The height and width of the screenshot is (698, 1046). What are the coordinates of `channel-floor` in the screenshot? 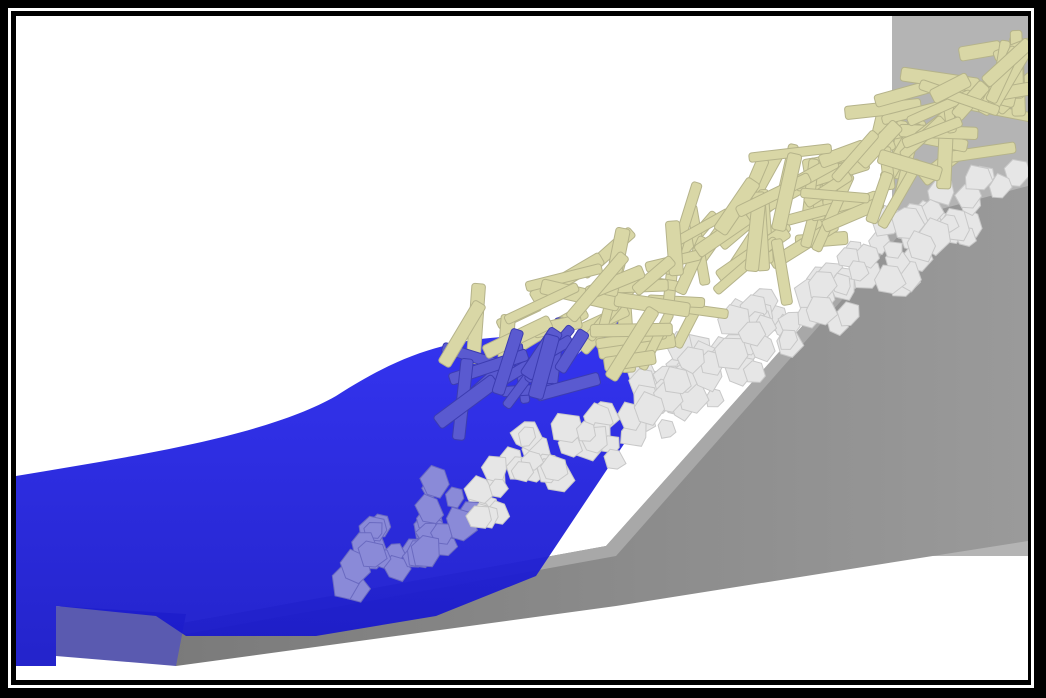 It's located at (121, 636).